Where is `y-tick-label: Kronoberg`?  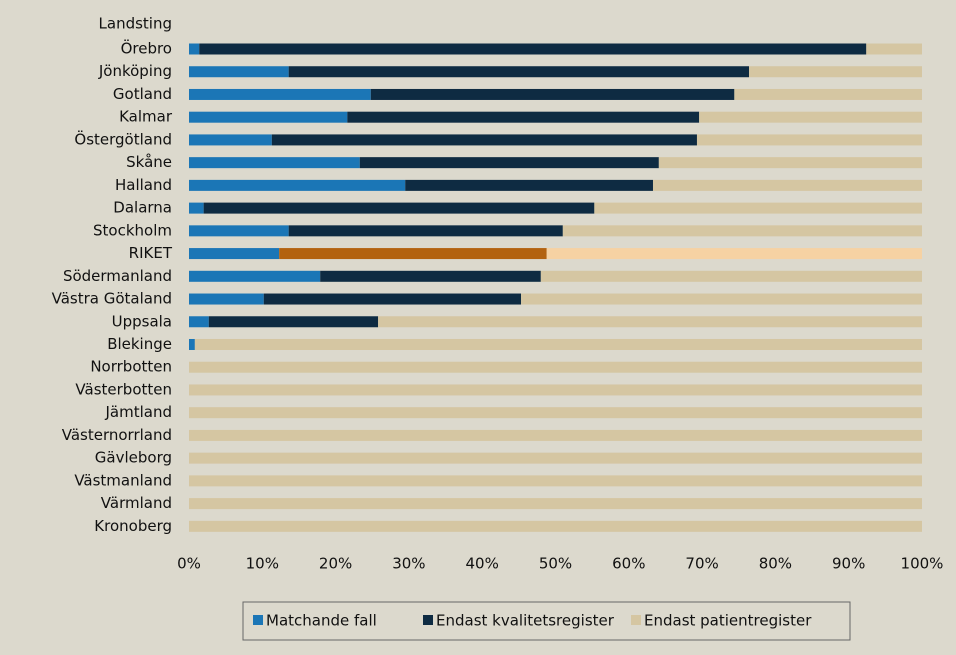
y-tick-label: Kronoberg is located at coordinates (133, 526).